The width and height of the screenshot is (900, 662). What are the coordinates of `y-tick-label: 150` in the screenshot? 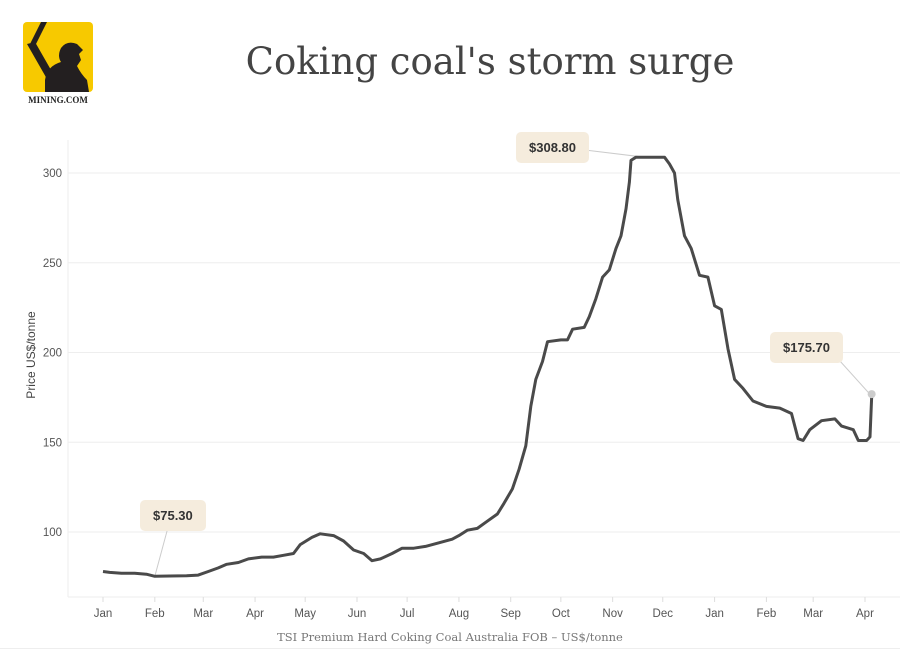 It's located at (52, 443).